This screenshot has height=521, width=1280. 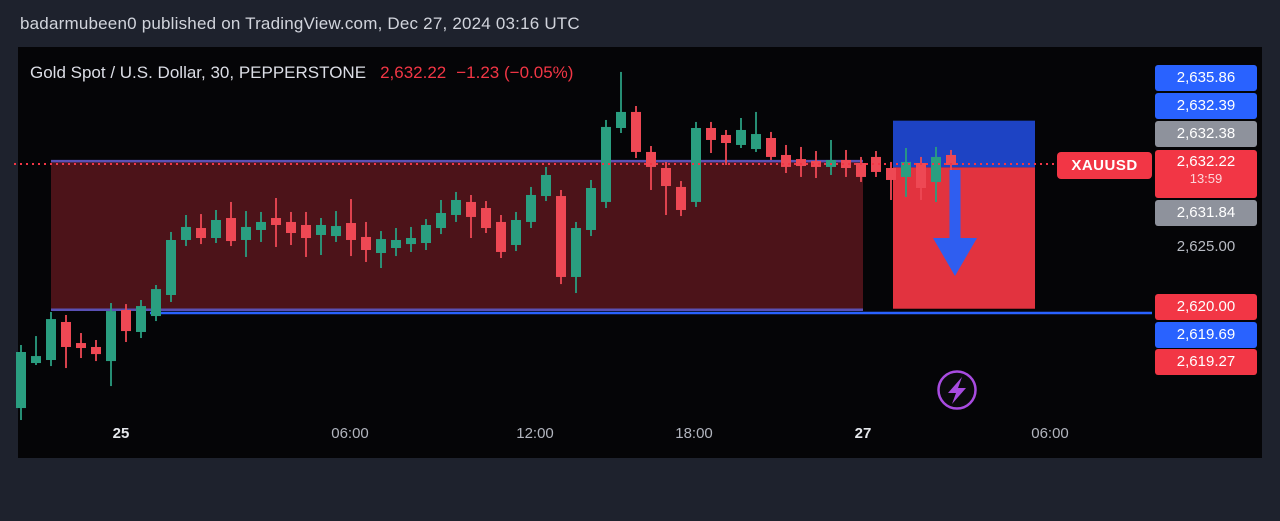 I want to click on last-price: 2,632.22, so click(x=413, y=72).